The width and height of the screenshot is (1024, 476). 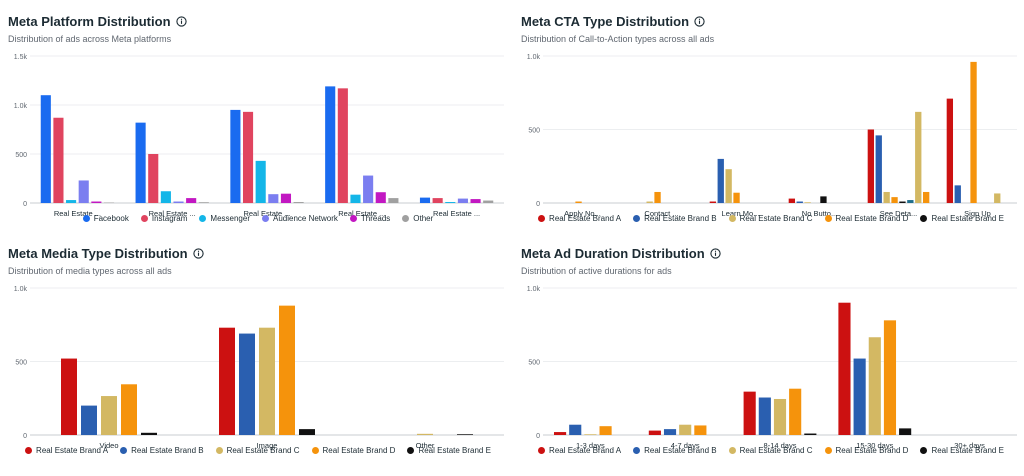 I want to click on legend-item: Instagram, so click(x=163, y=218).